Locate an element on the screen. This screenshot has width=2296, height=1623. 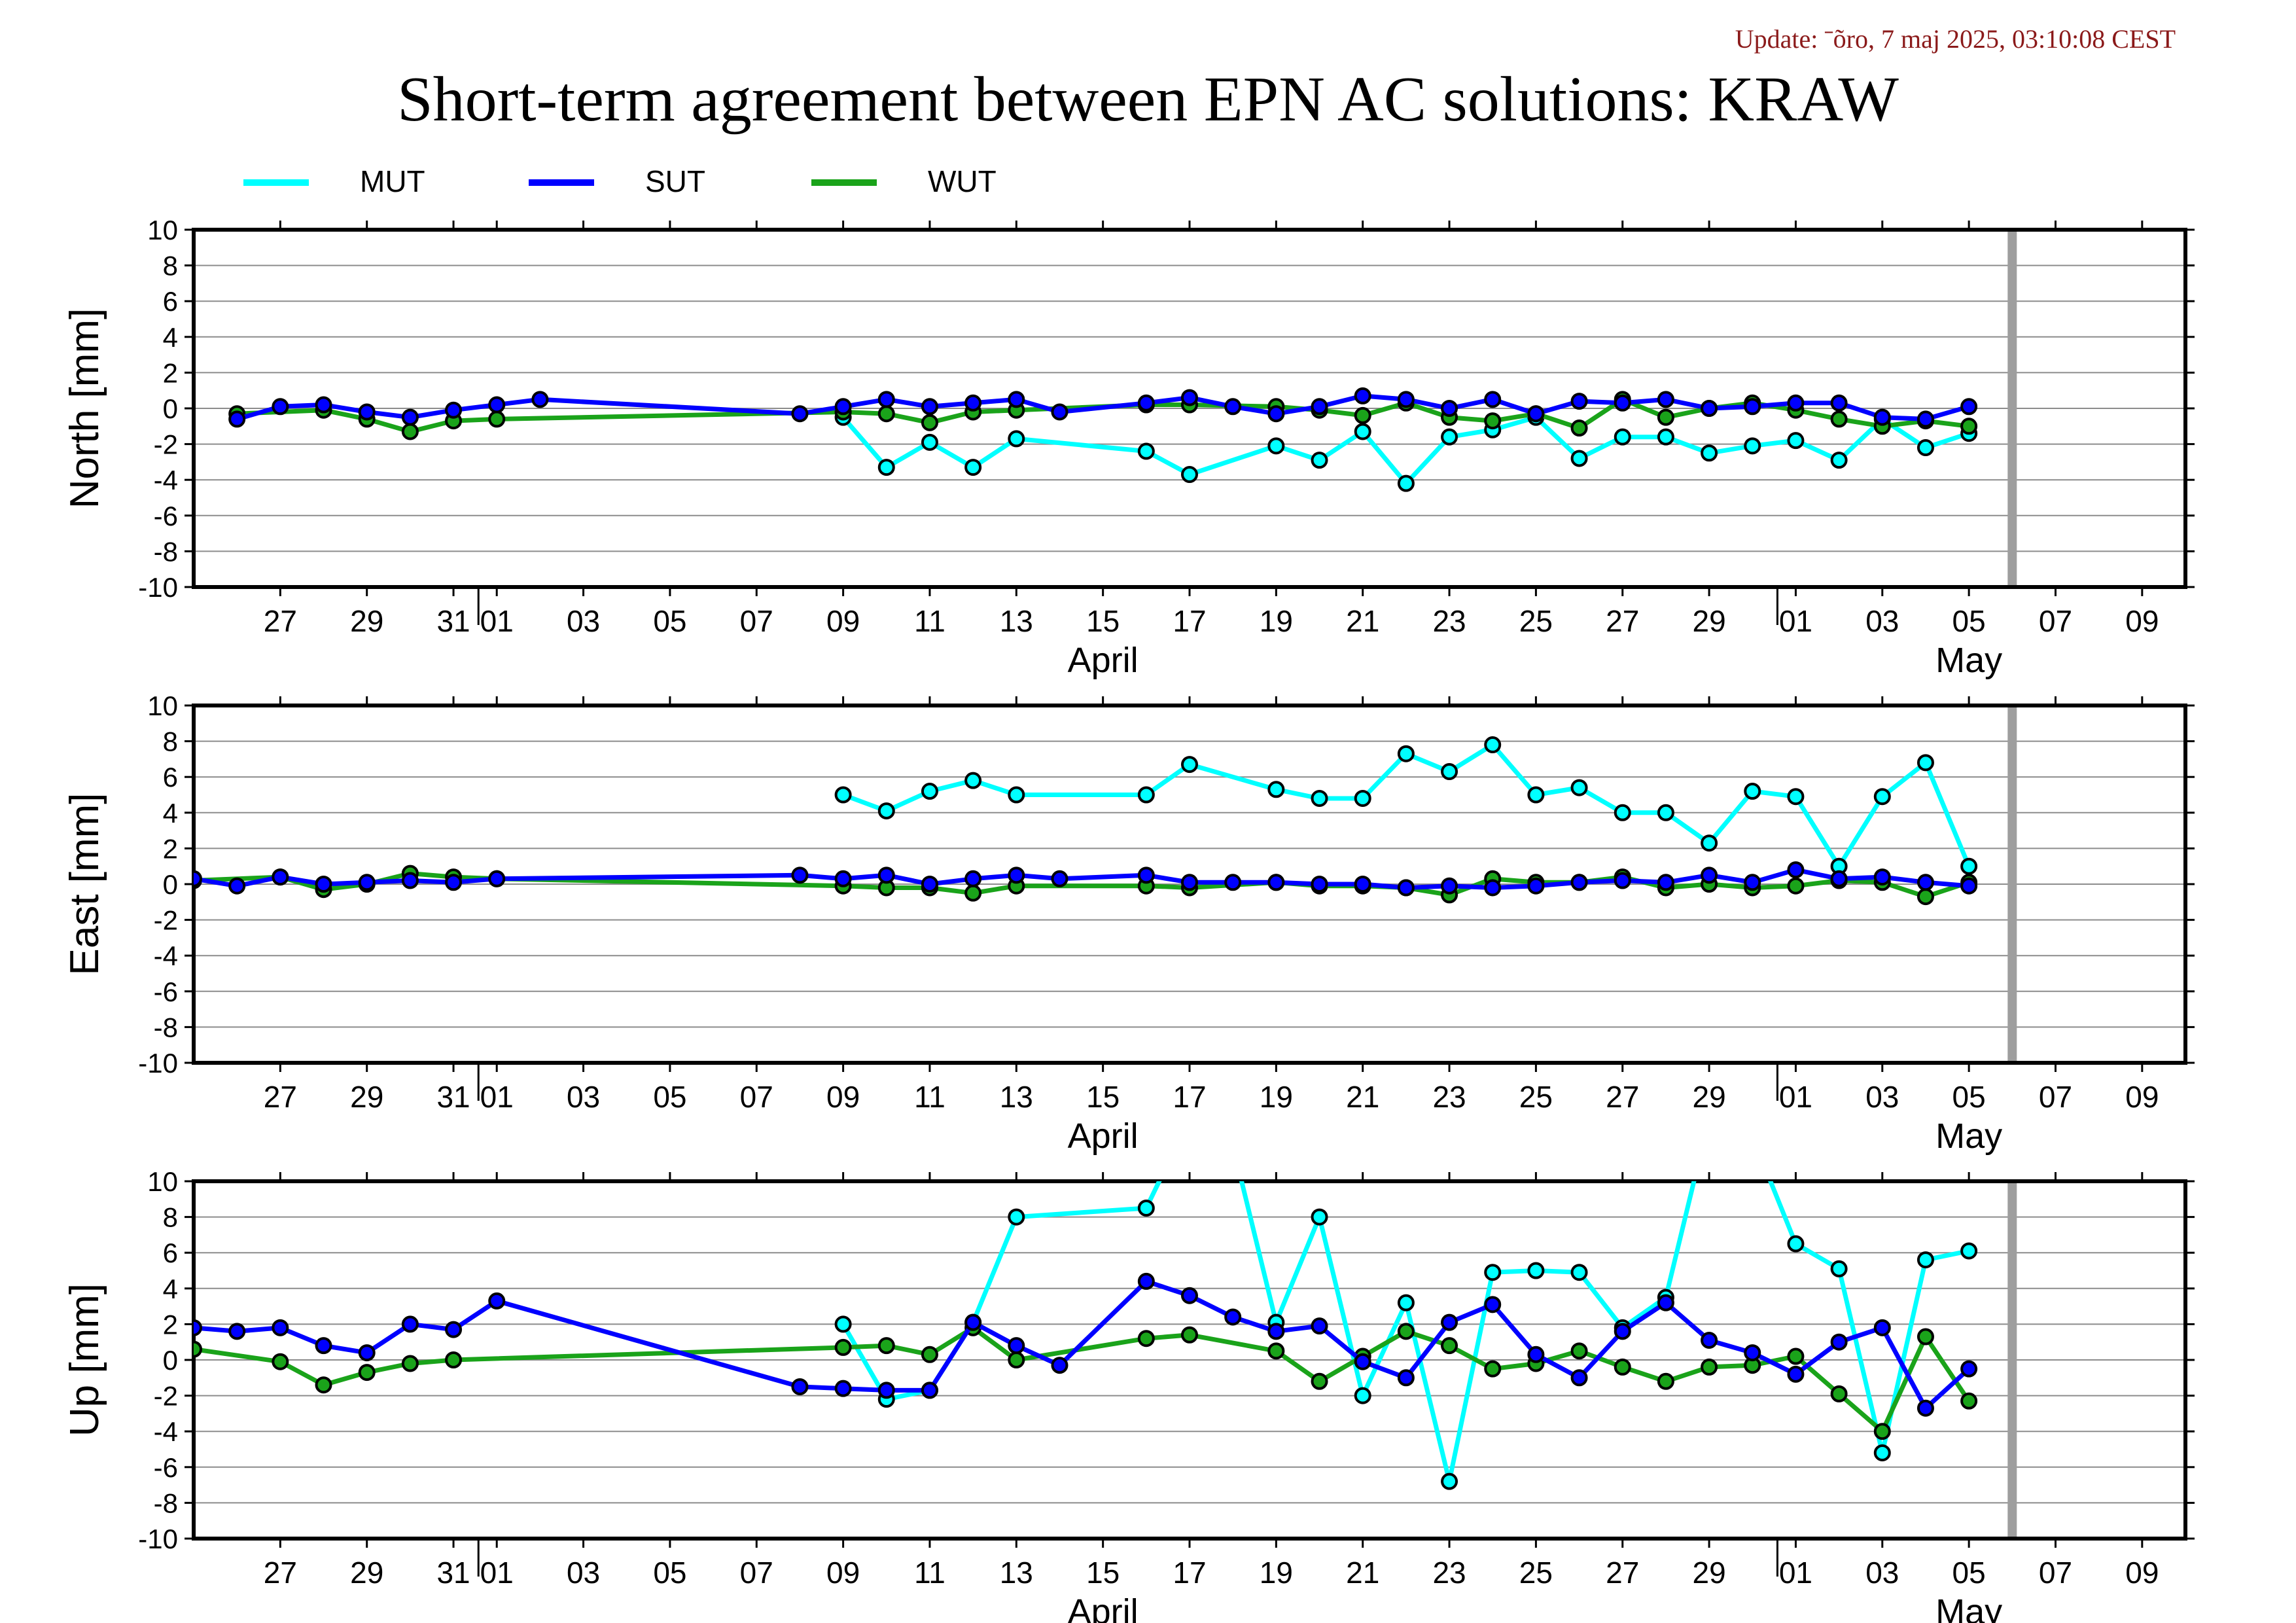
update-timestamp: Update: ˉõro, 7 maj 2025, 03:10:08 CEST is located at coordinates (1955, 39).